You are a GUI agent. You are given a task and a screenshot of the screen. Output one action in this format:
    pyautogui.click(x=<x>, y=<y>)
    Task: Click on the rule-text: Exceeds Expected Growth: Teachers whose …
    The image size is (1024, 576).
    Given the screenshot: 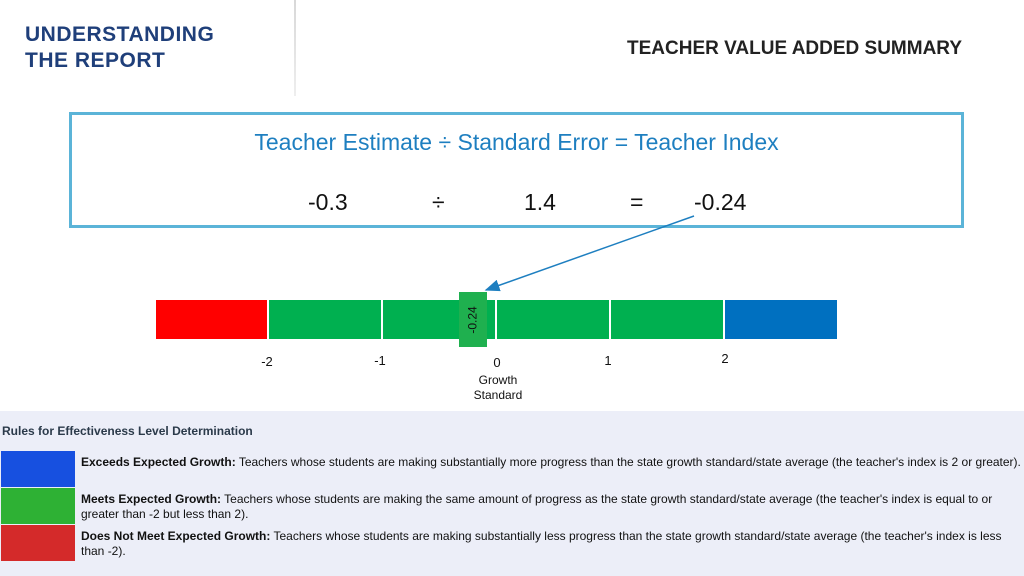 What is the action you would take?
    pyautogui.click(x=552, y=462)
    